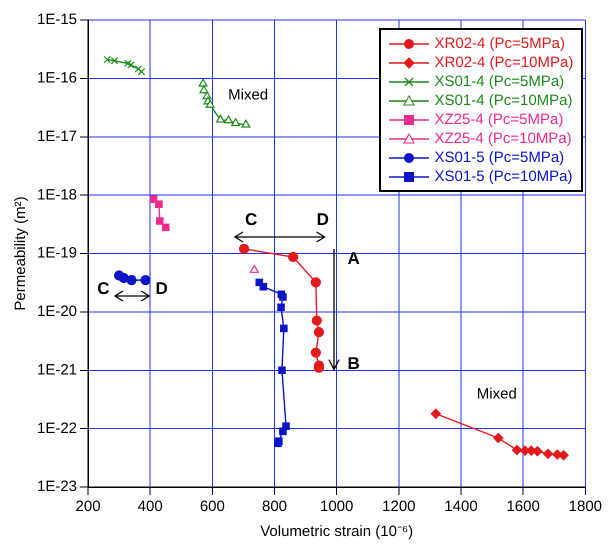  Describe the element at coordinates (57, 19) in the screenshot. I see `y-tick-label: 1E-15` at that location.